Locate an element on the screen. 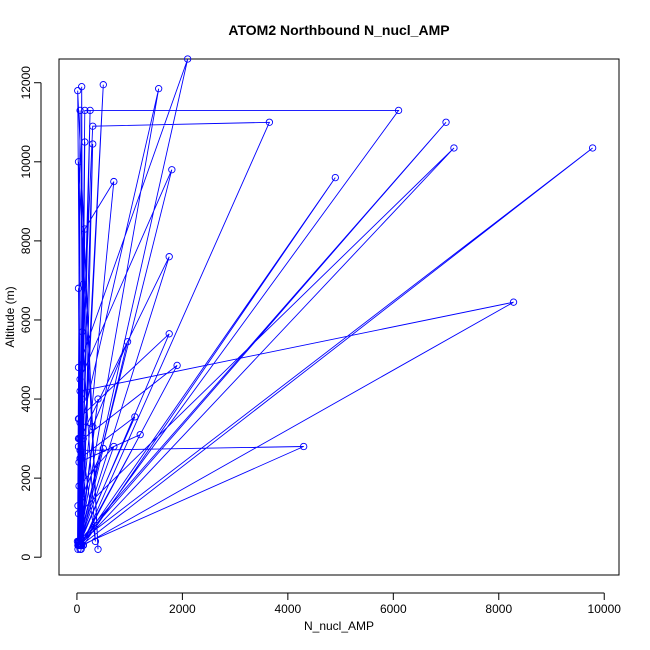 This screenshot has width=650, height=650. x-tick-label: 8000 is located at coordinates (498, 609).